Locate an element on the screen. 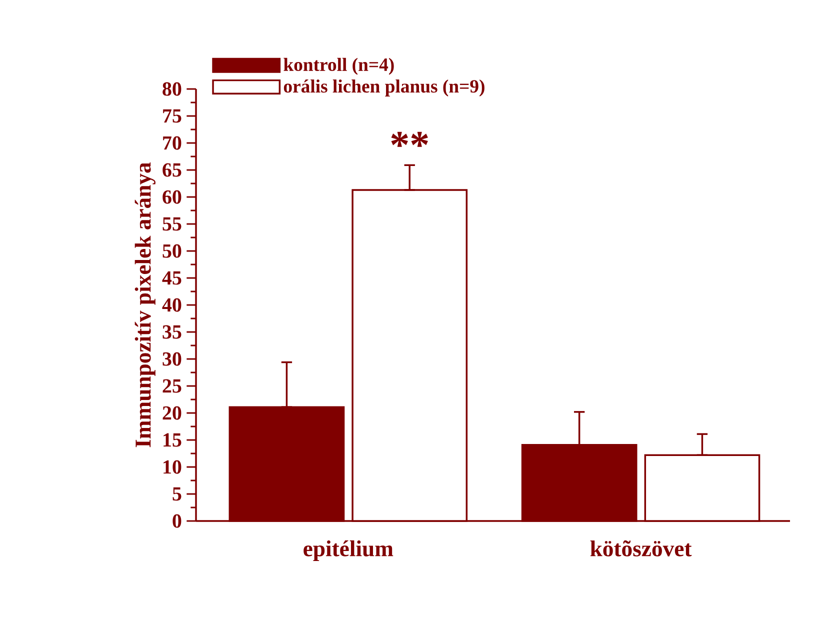  y-tick-label: 20 is located at coordinates (172, 413).